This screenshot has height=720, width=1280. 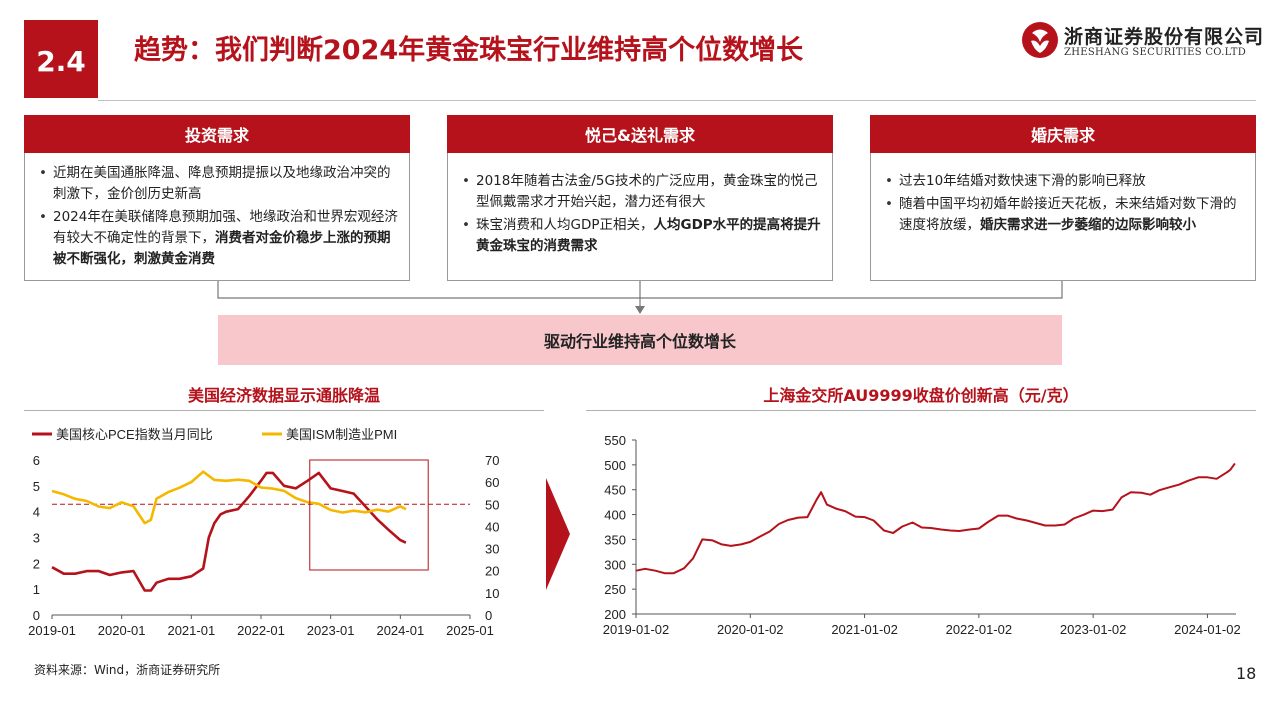 I want to click on x-tick-label: 2024-01, so click(x=400, y=630).